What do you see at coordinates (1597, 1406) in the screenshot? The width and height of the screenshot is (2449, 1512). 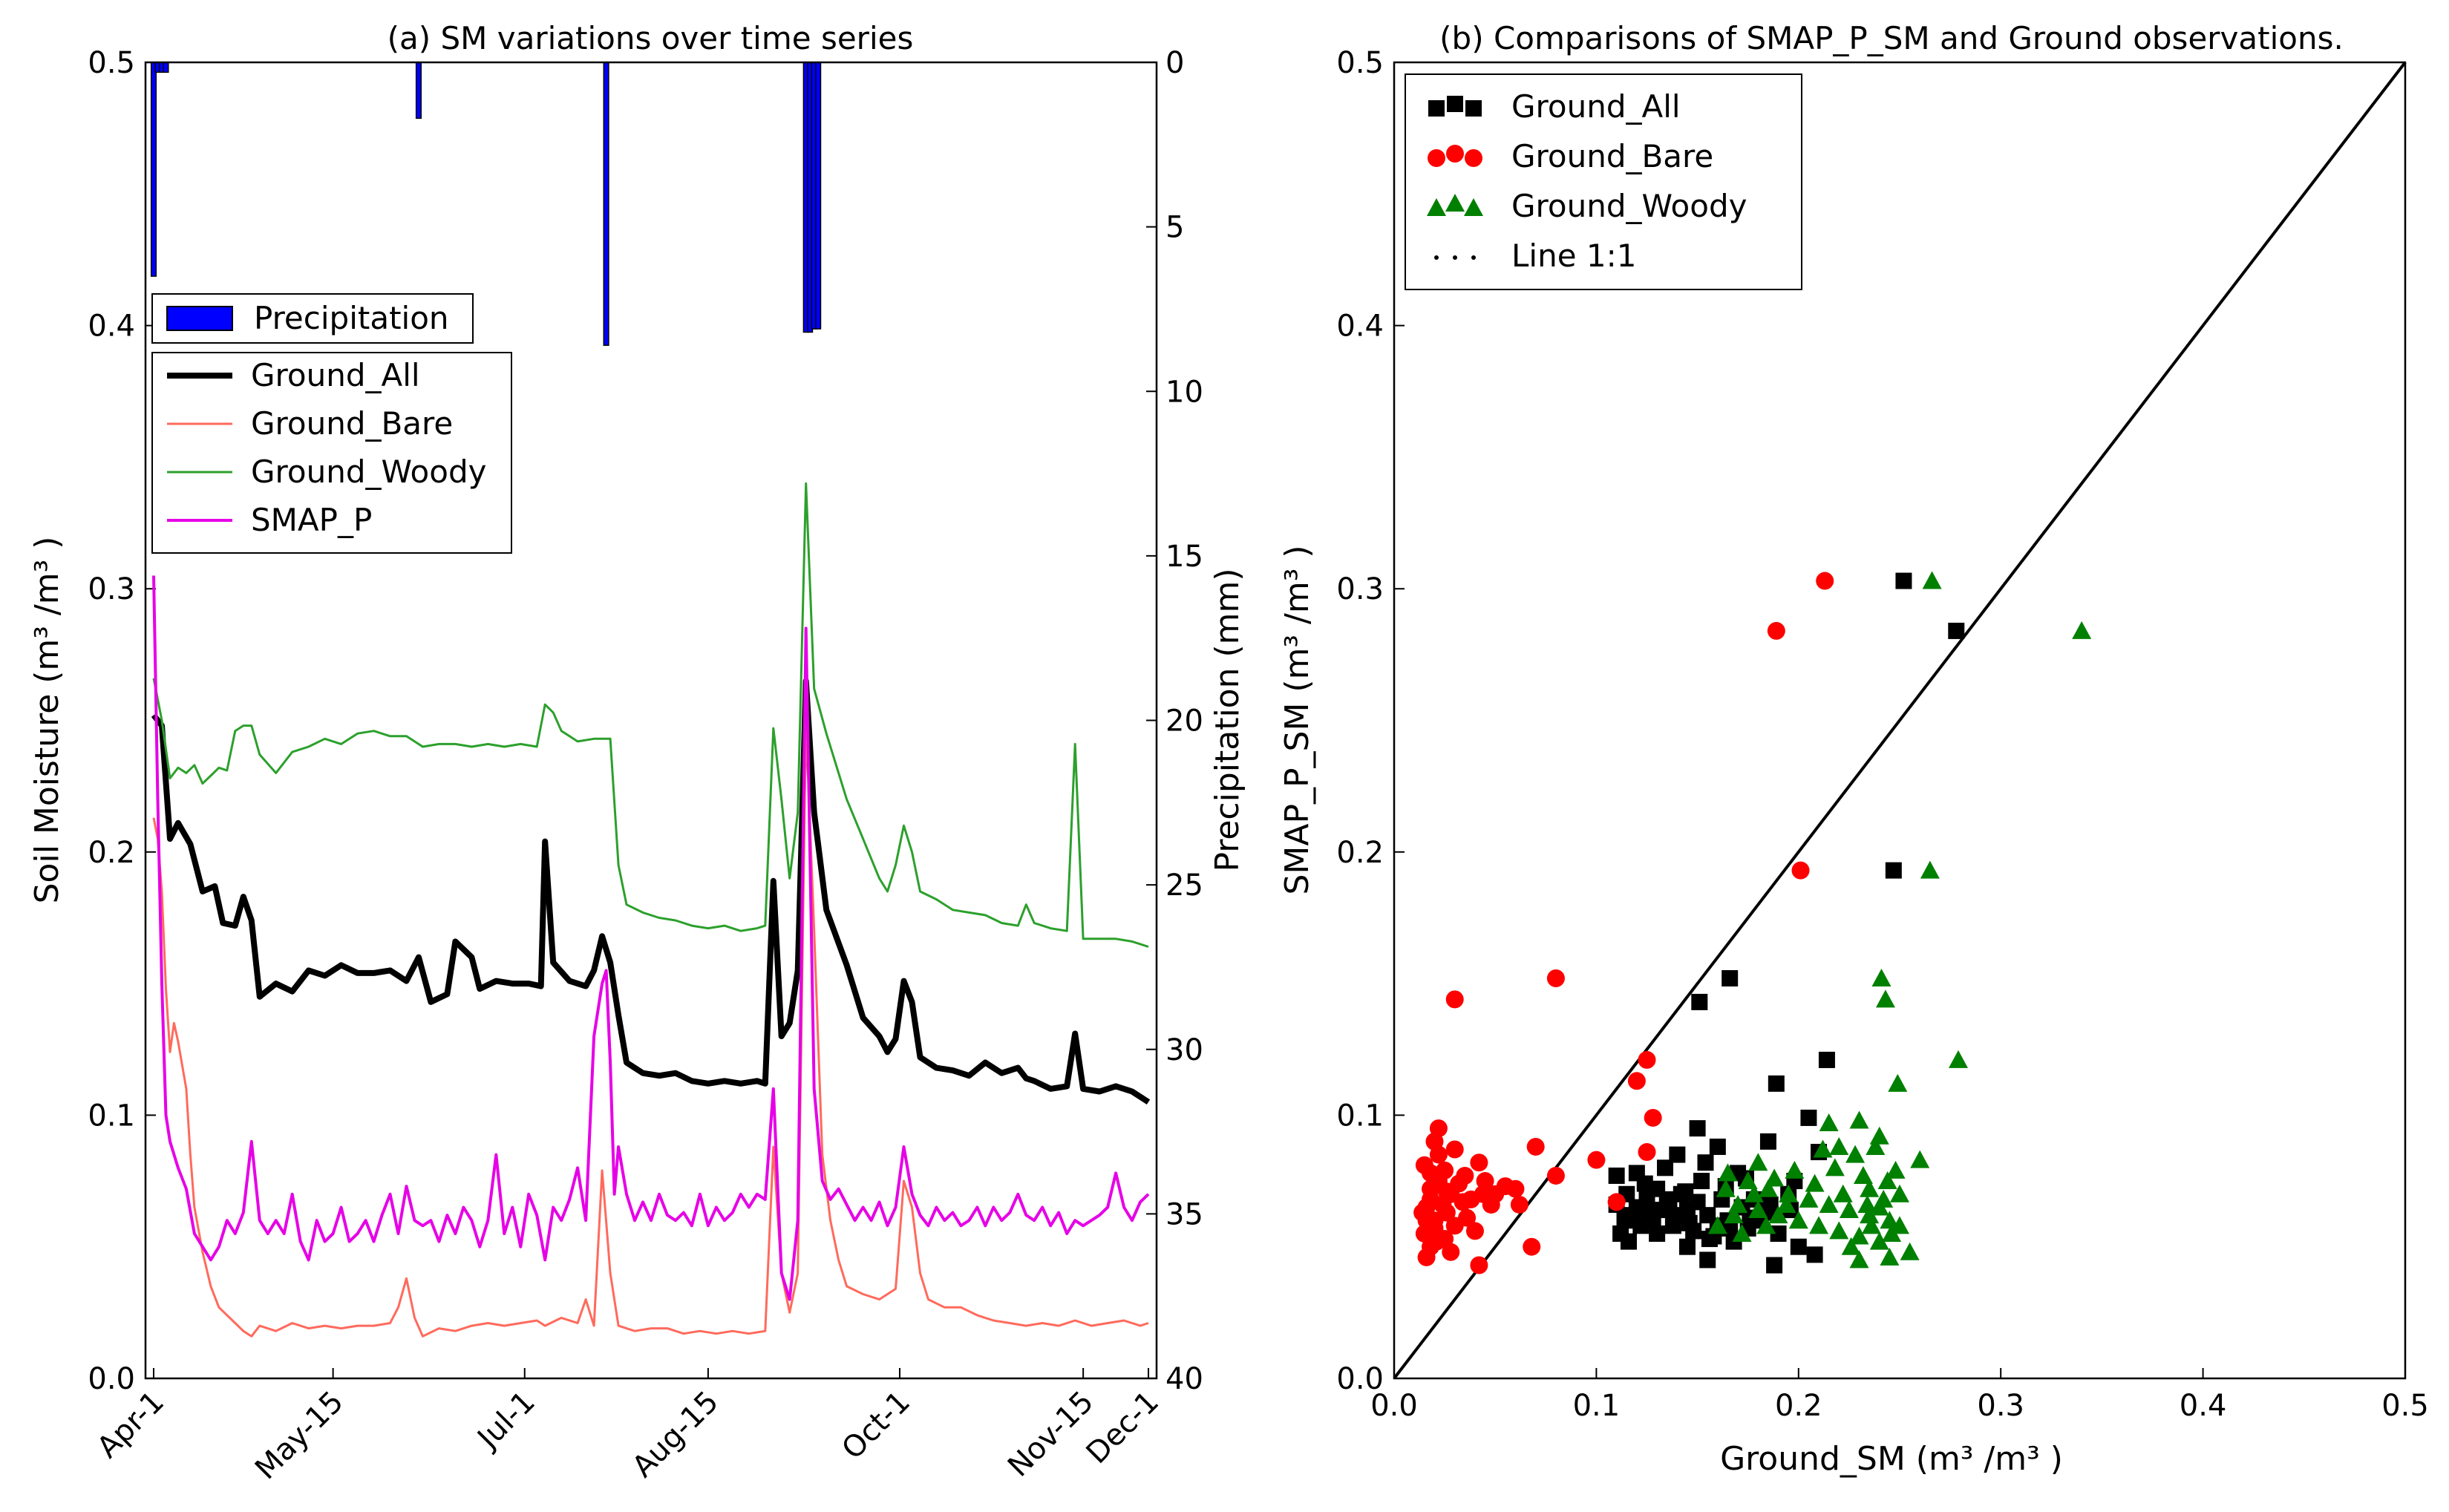 I see `x-tick-label: 0.1` at bounding box center [1597, 1406].